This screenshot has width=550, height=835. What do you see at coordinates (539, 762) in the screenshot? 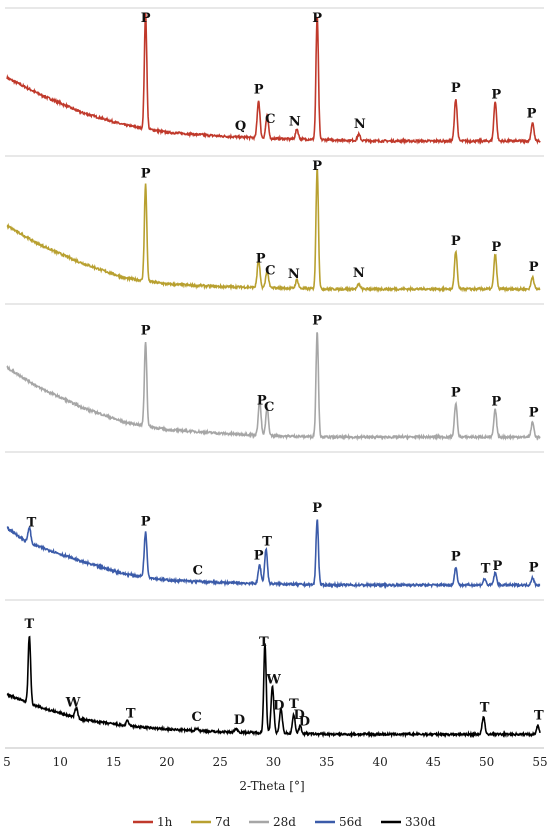
I see `x-tick-label: 55` at bounding box center [539, 762].